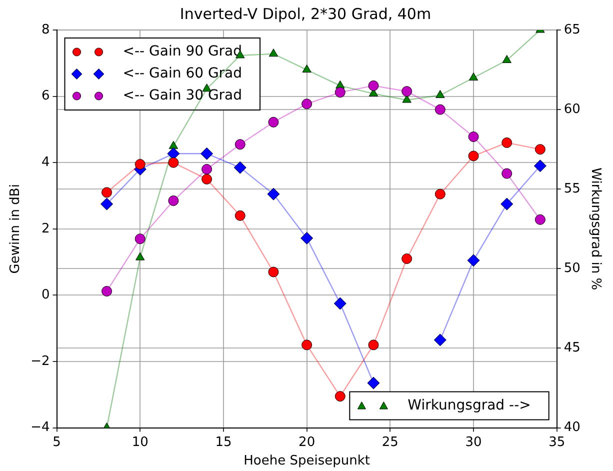 This screenshot has height=471, width=613. I want to click on y2-tick-label: 50, so click(572, 268).